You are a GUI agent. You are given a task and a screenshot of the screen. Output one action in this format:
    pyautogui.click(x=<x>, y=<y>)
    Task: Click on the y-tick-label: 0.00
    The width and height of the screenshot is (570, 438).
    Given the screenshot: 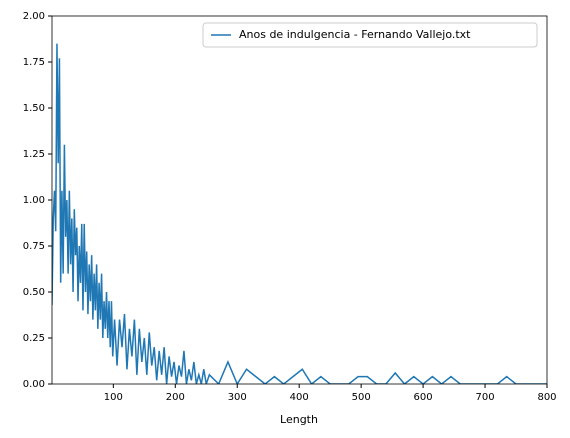 What is the action you would take?
    pyautogui.click(x=34, y=384)
    